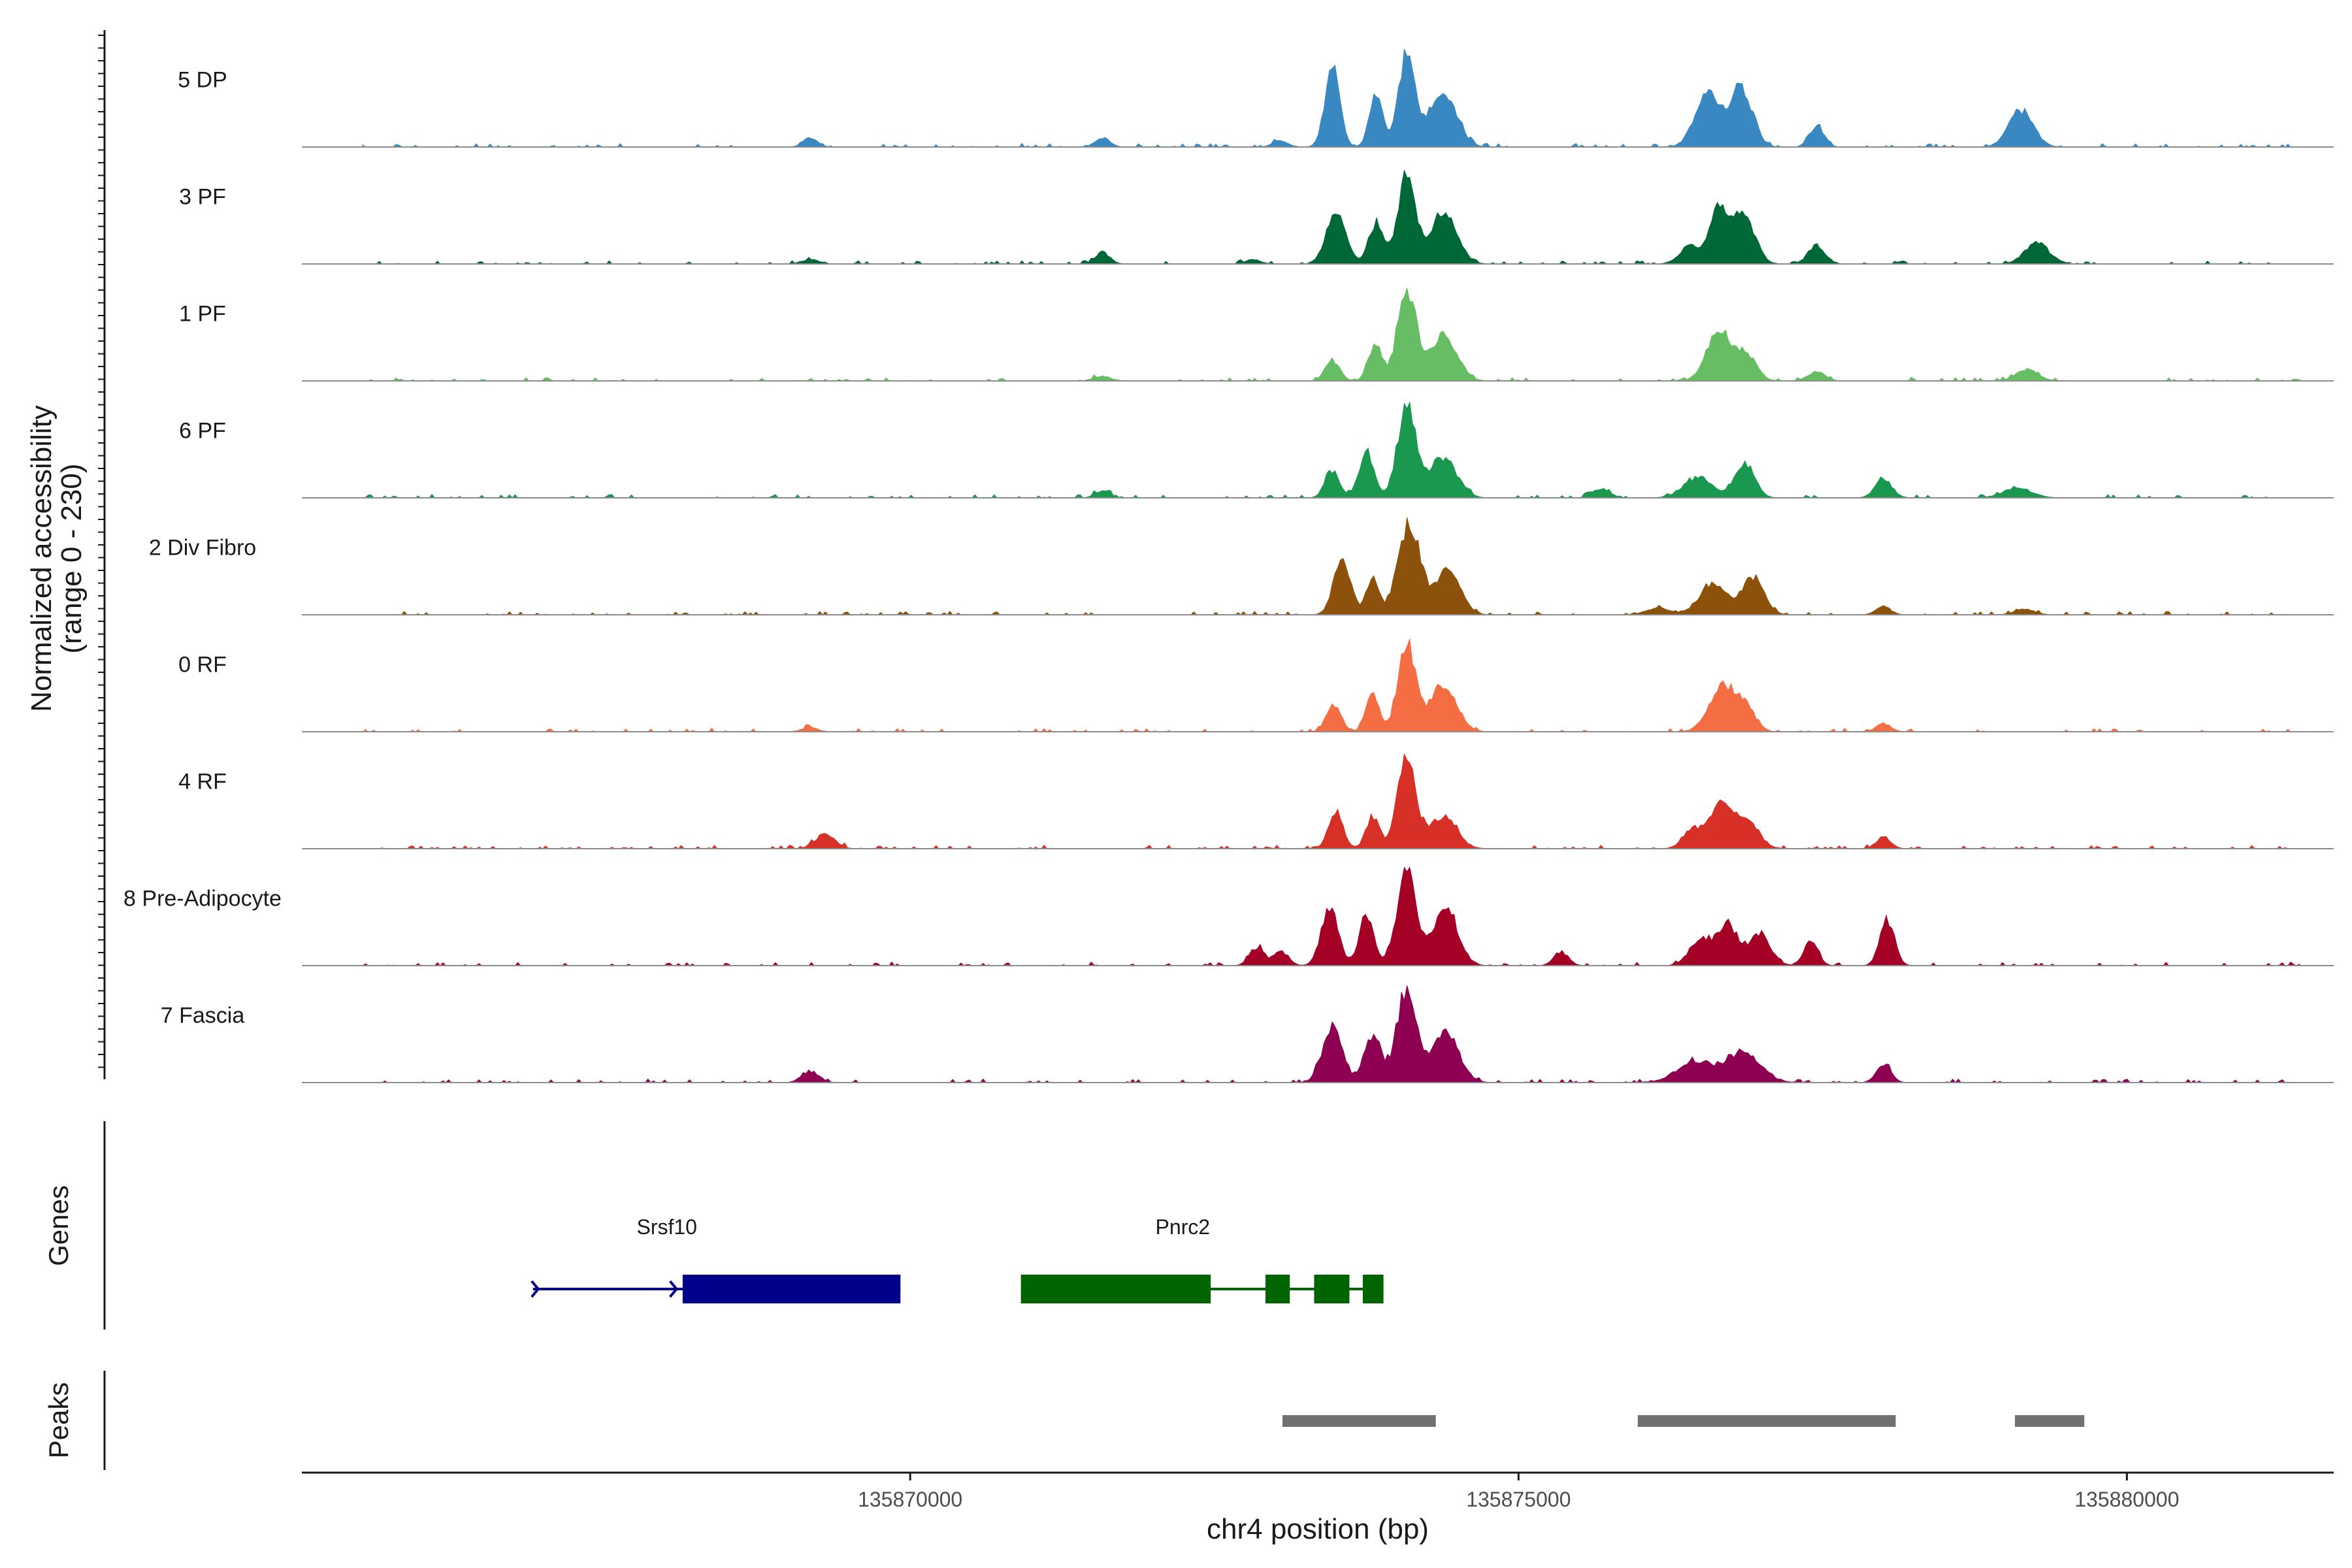  What do you see at coordinates (202, 314) in the screenshot?
I see `track-label: 1 PF` at bounding box center [202, 314].